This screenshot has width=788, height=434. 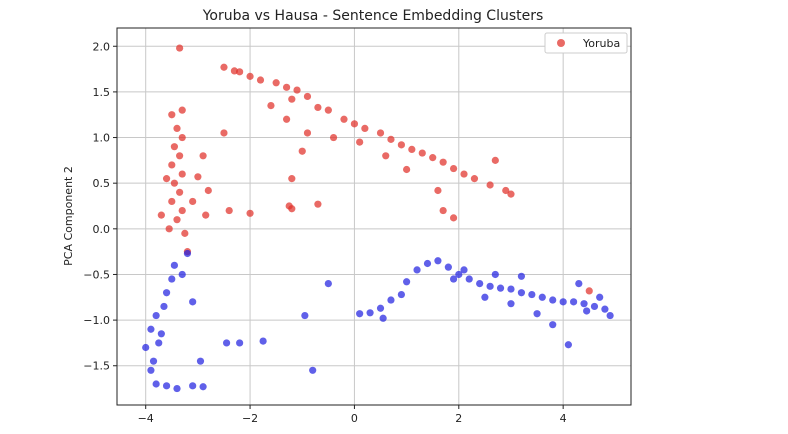 What do you see at coordinates (354, 418) in the screenshot?
I see `x-tick-label-2: 0` at bounding box center [354, 418].